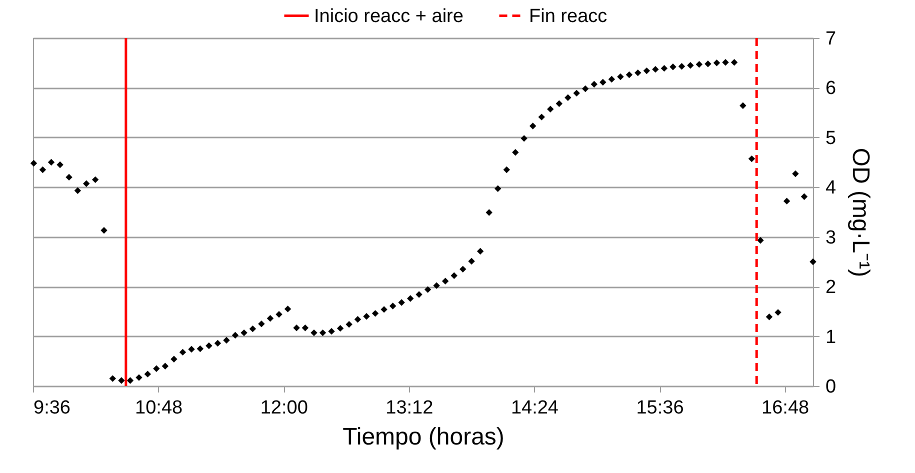  What do you see at coordinates (831, 138) in the screenshot?
I see `y-tick-label: 5` at bounding box center [831, 138].